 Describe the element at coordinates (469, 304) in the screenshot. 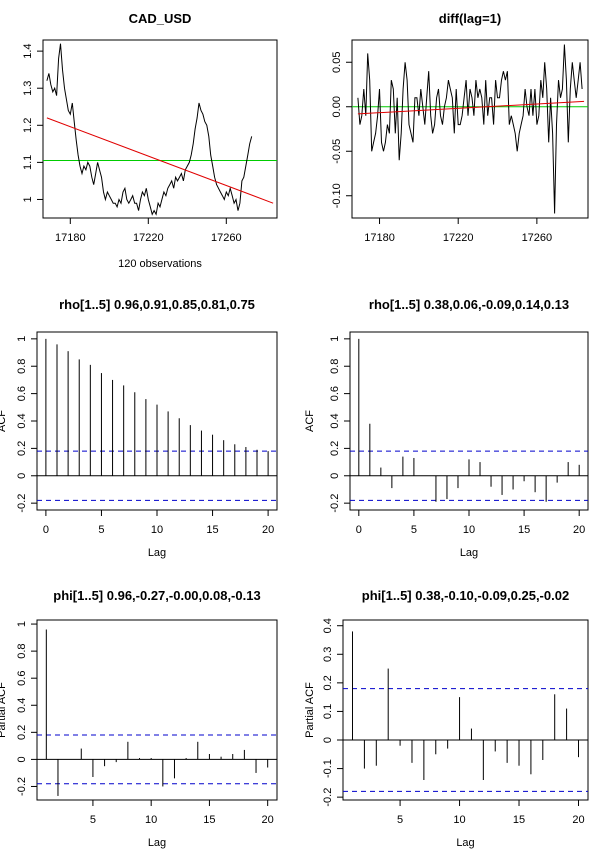

I see `chart-title: rho[1..5] 0.38,0.06,-0.09,0.14,0.13` at that location.